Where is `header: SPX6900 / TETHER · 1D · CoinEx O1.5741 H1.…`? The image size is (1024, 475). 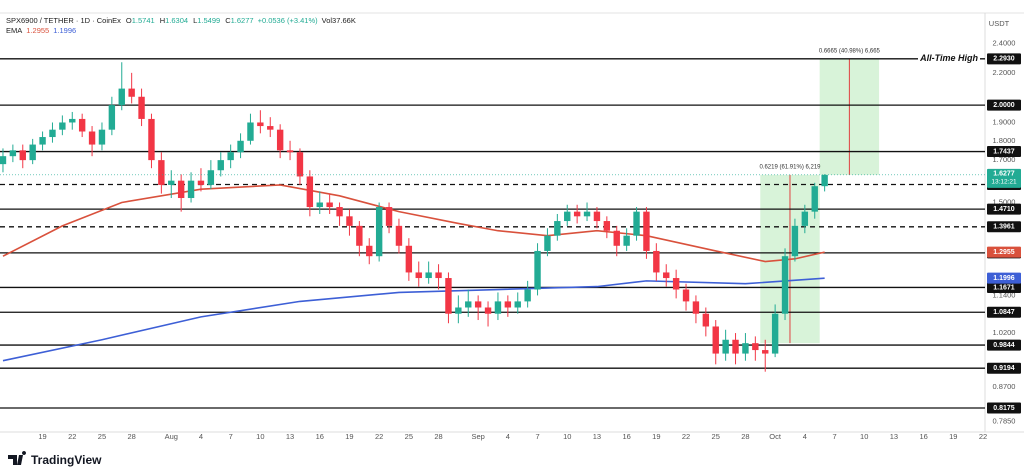 header: SPX6900 / TETHER · 1D · CoinEx O1.5741 H1.… is located at coordinates (181, 20).